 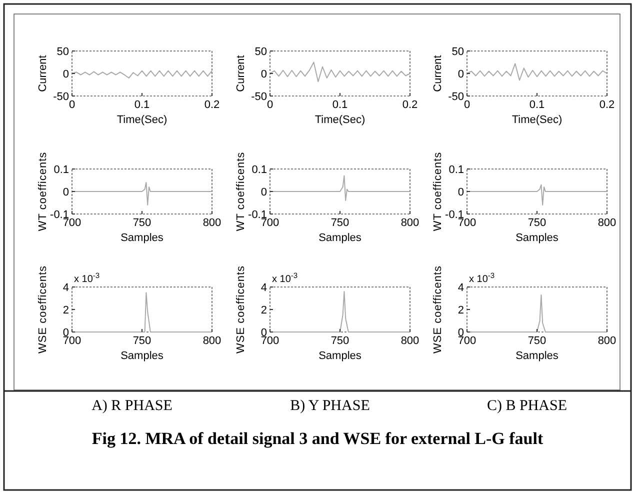 What do you see at coordinates (317, 439) in the screenshot?
I see `caption: Fig 12. MRA of detail signal 3 and WSE for external L-G fault` at bounding box center [317, 439].